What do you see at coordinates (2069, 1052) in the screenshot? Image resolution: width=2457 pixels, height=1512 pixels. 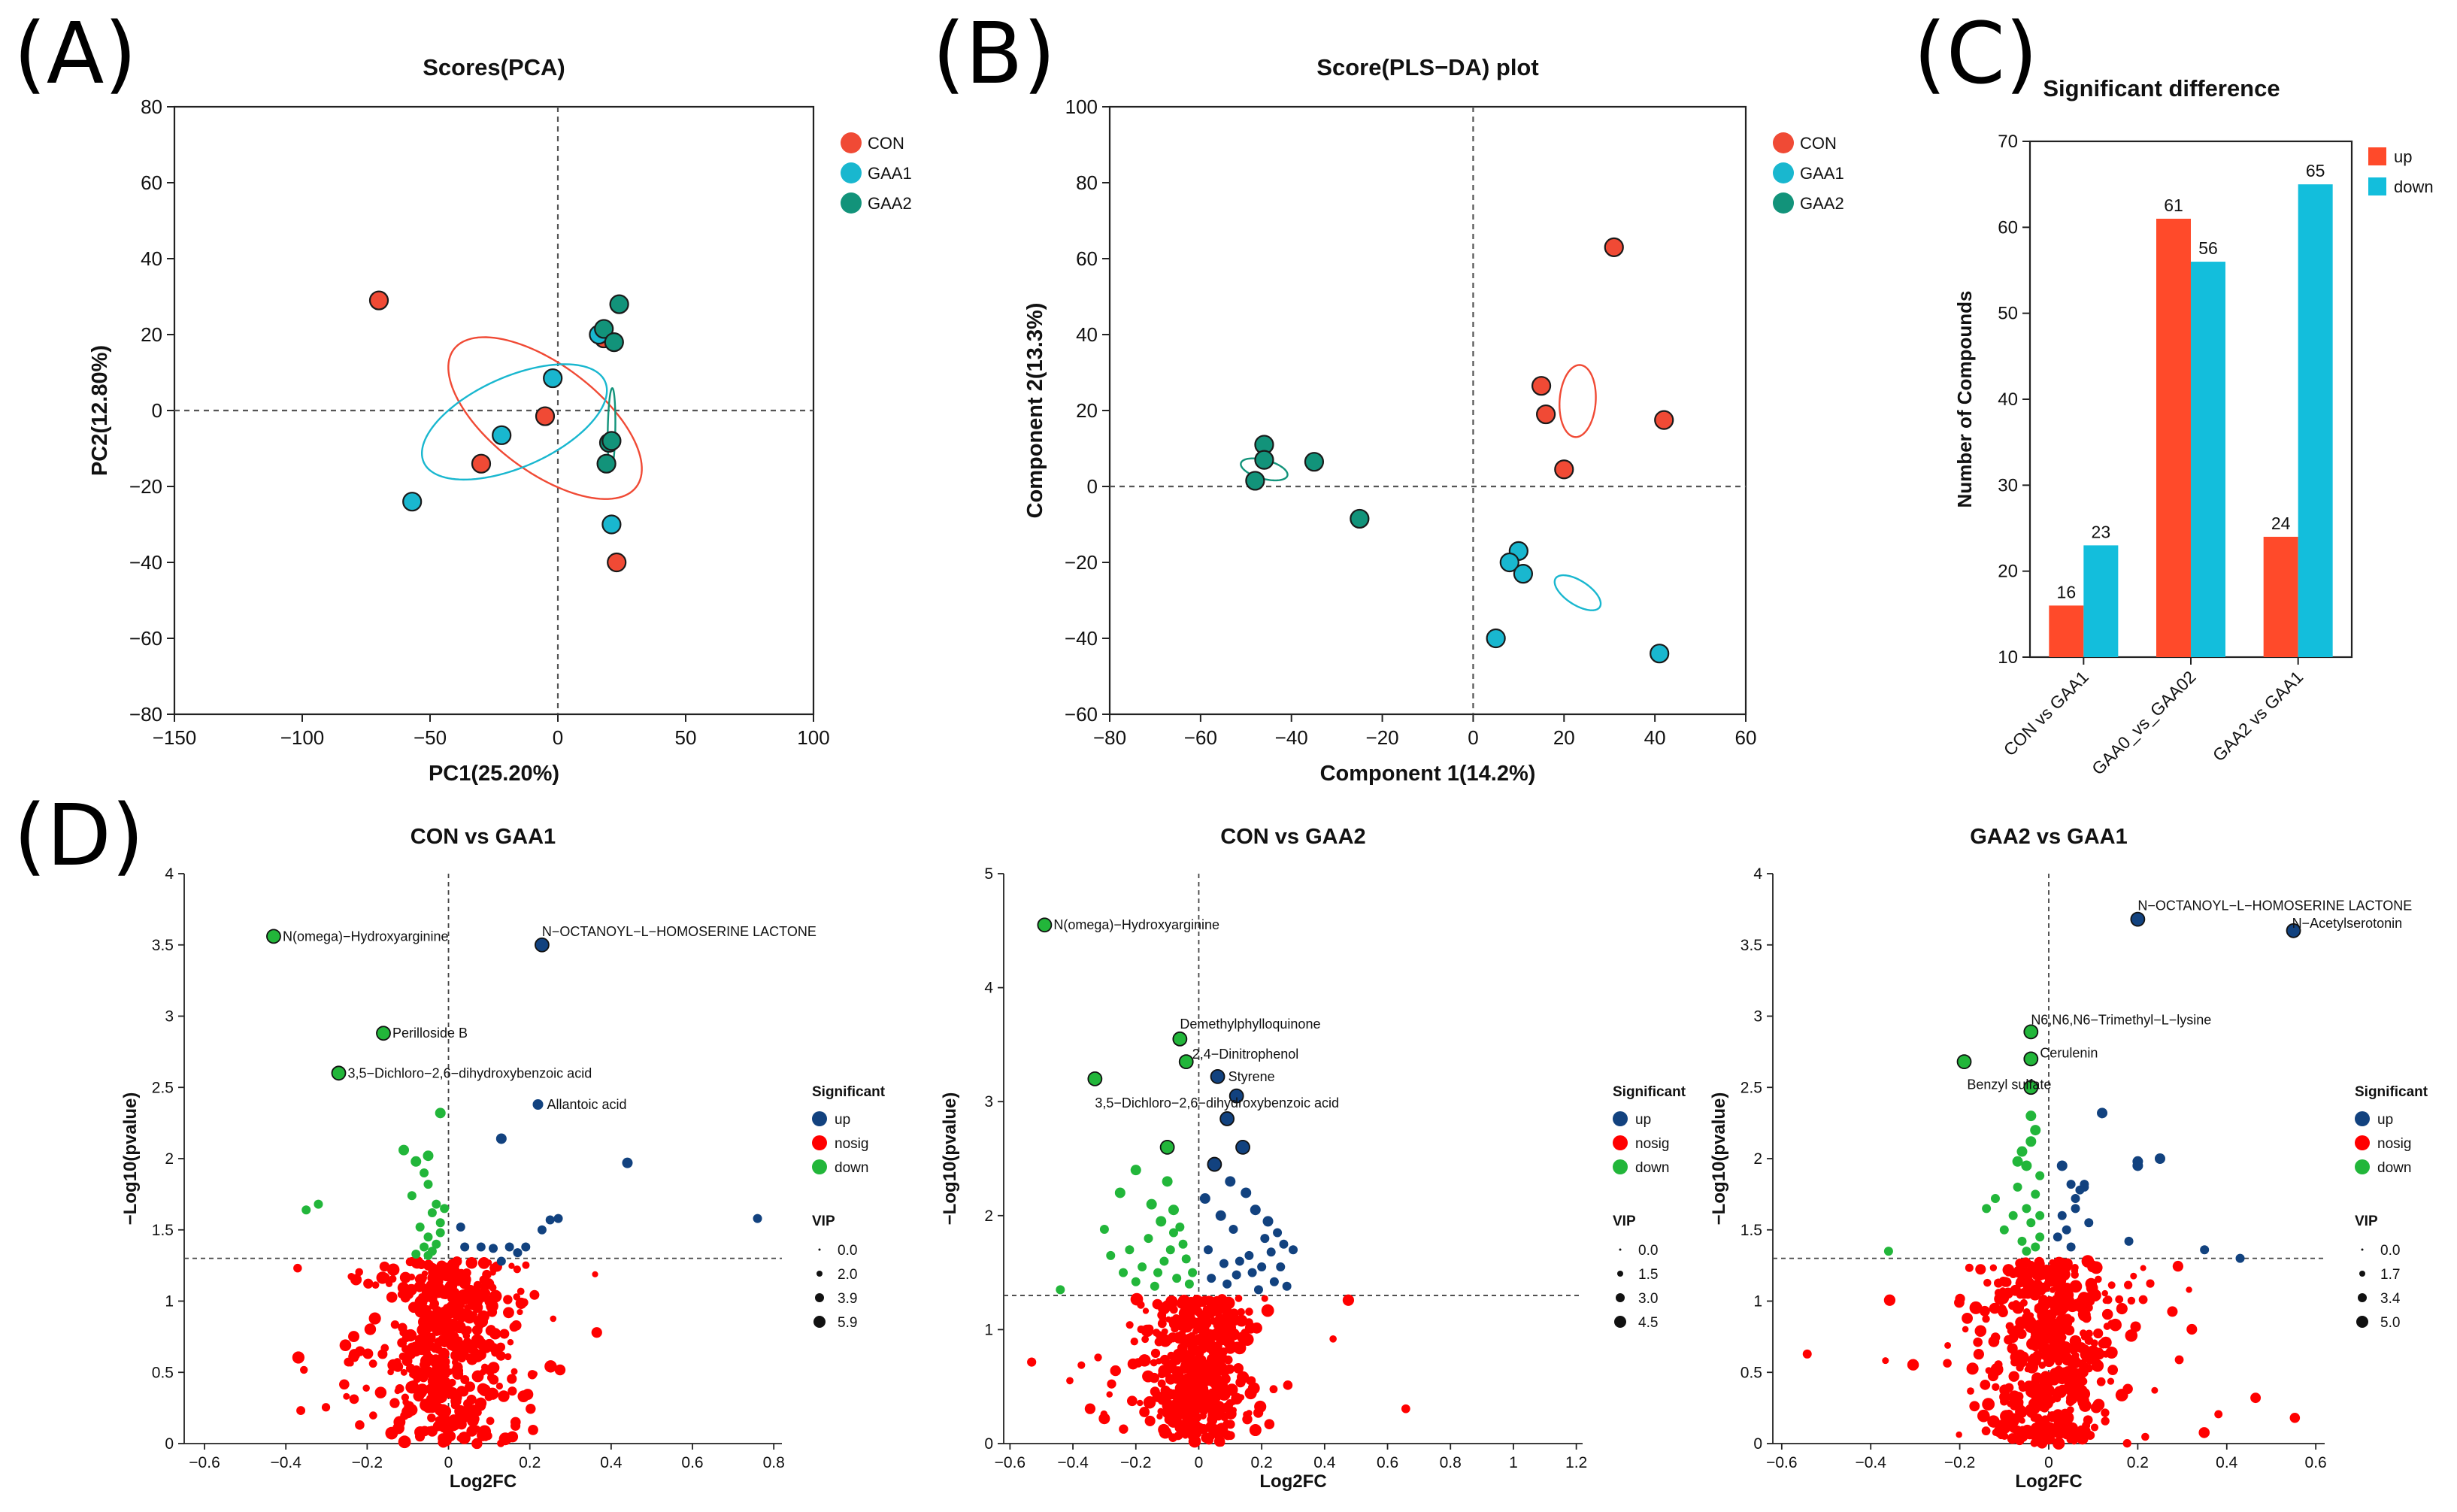 I see `point-annotation: Cerulenin` at bounding box center [2069, 1052].